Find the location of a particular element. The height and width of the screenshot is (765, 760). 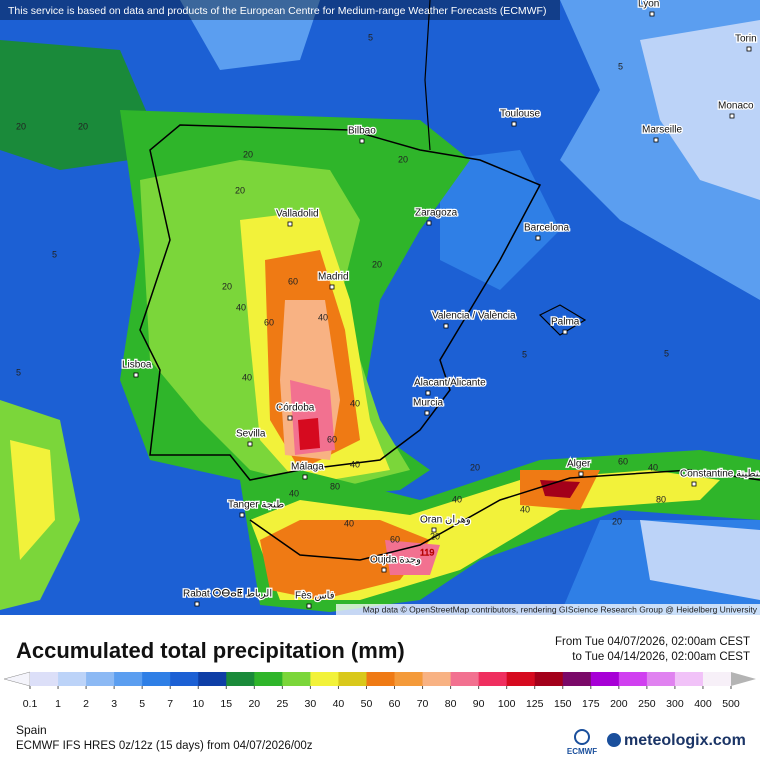

city-label: Madrid is located at coordinates (333, 277).